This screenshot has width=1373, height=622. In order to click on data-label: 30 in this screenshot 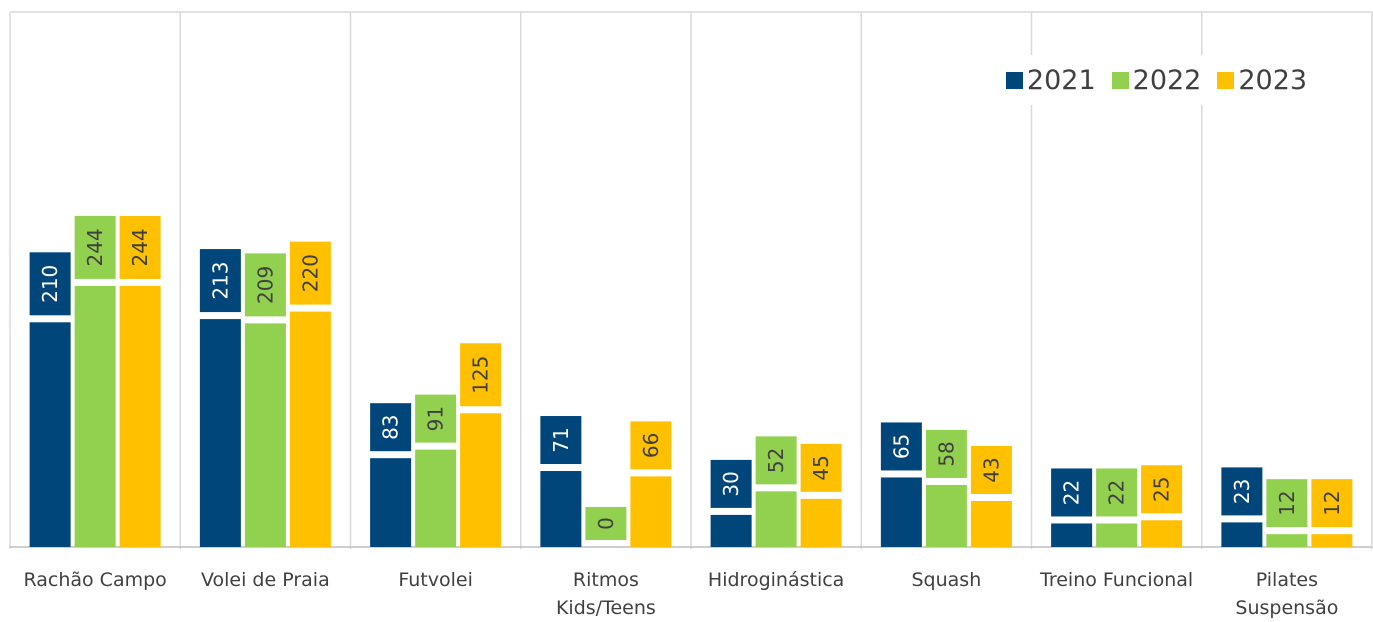, I will do `click(731, 483)`.